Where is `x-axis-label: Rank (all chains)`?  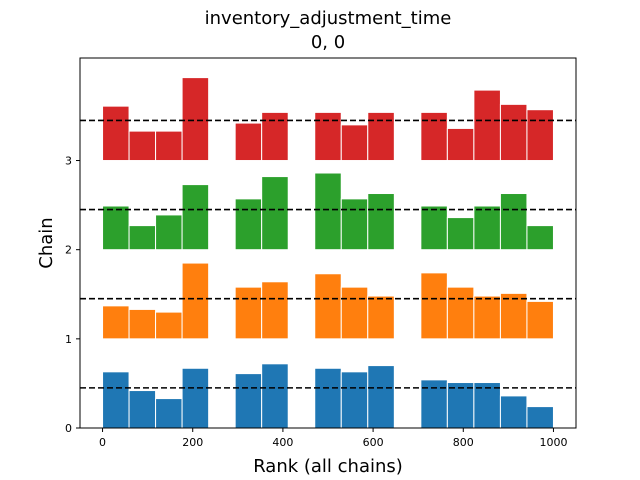 x-axis-label: Rank (all chains) is located at coordinates (328, 466).